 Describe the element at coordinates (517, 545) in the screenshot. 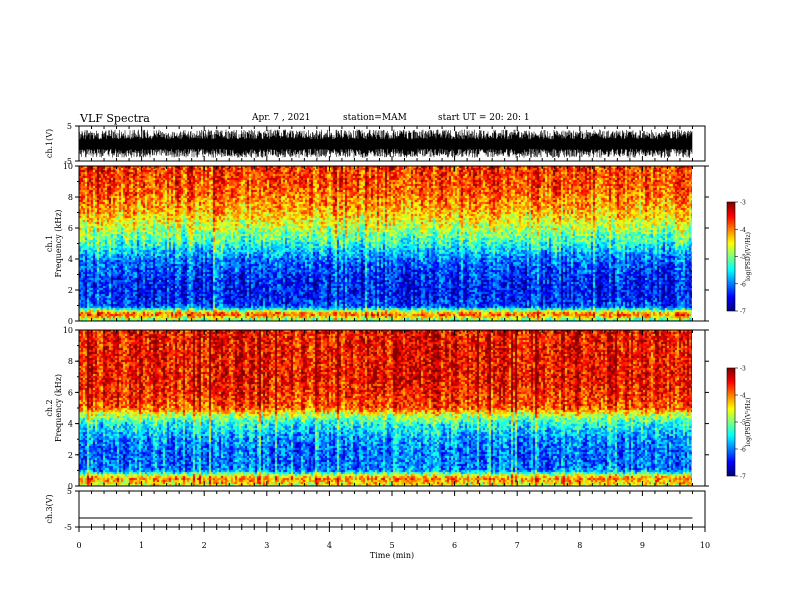

I see `xtick-label: 7` at that location.